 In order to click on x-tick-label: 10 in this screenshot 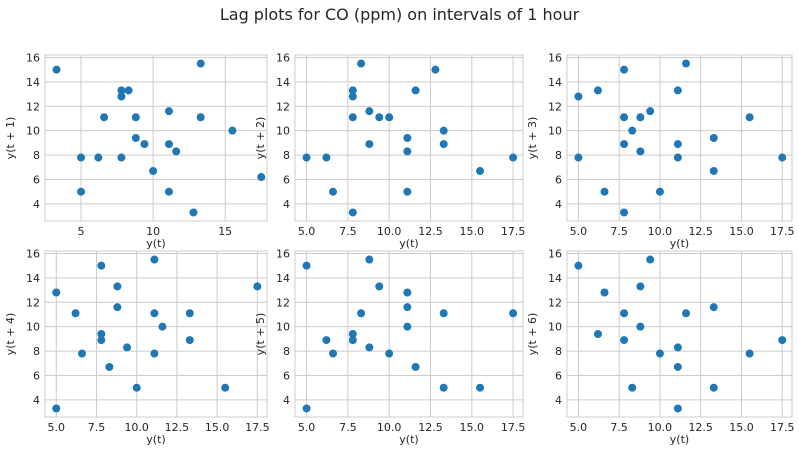, I will do `click(153, 231)`.